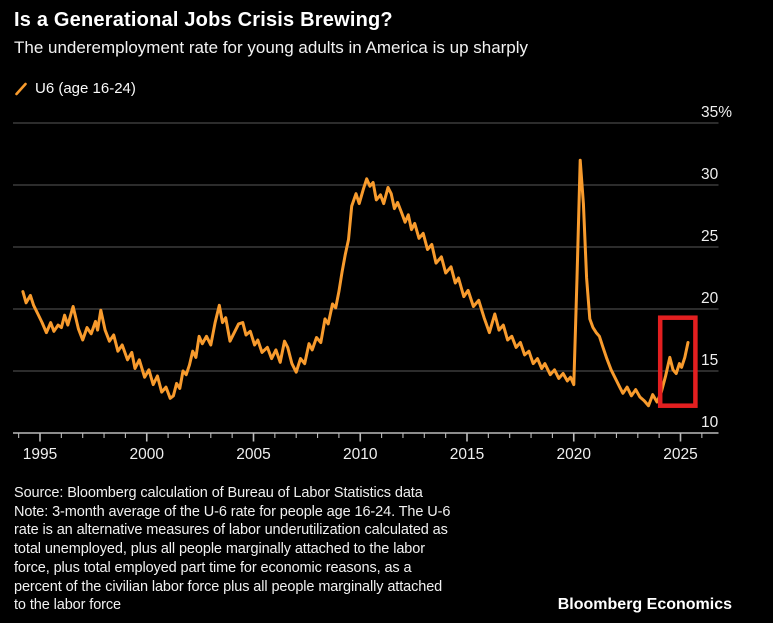  What do you see at coordinates (677, 361) in the screenshot?
I see `highlight-box` at bounding box center [677, 361].